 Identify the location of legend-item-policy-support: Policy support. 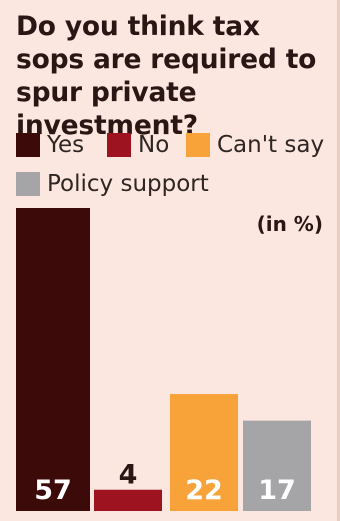
(112, 184).